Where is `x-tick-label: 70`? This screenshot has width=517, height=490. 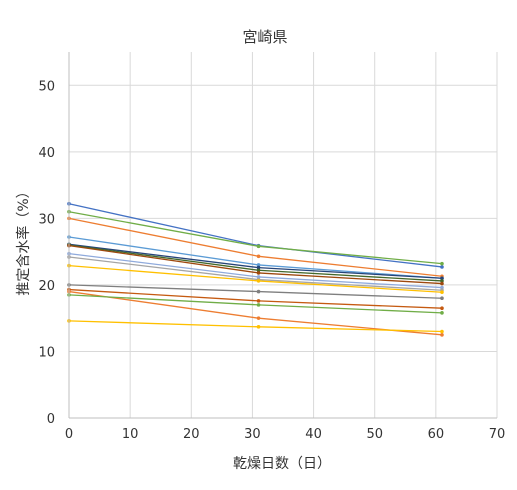 x-tick-label: 70 is located at coordinates (497, 434).